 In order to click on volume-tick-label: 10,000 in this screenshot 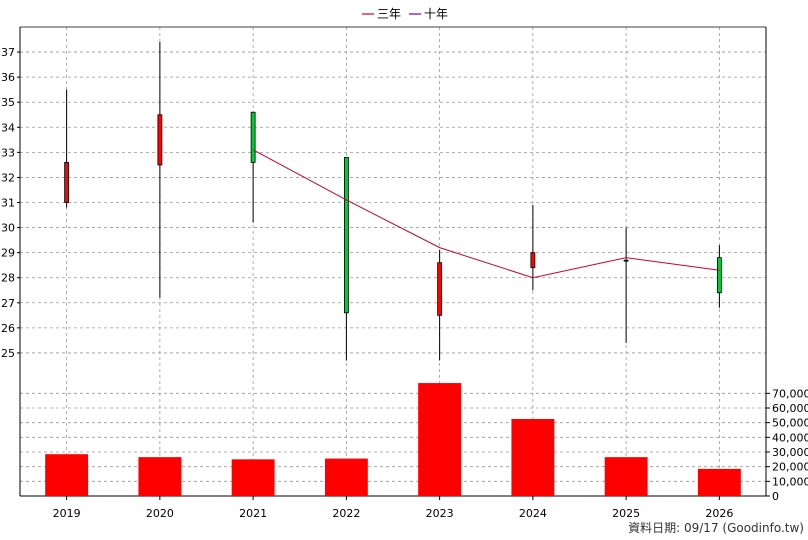, I will do `click(790, 481)`.